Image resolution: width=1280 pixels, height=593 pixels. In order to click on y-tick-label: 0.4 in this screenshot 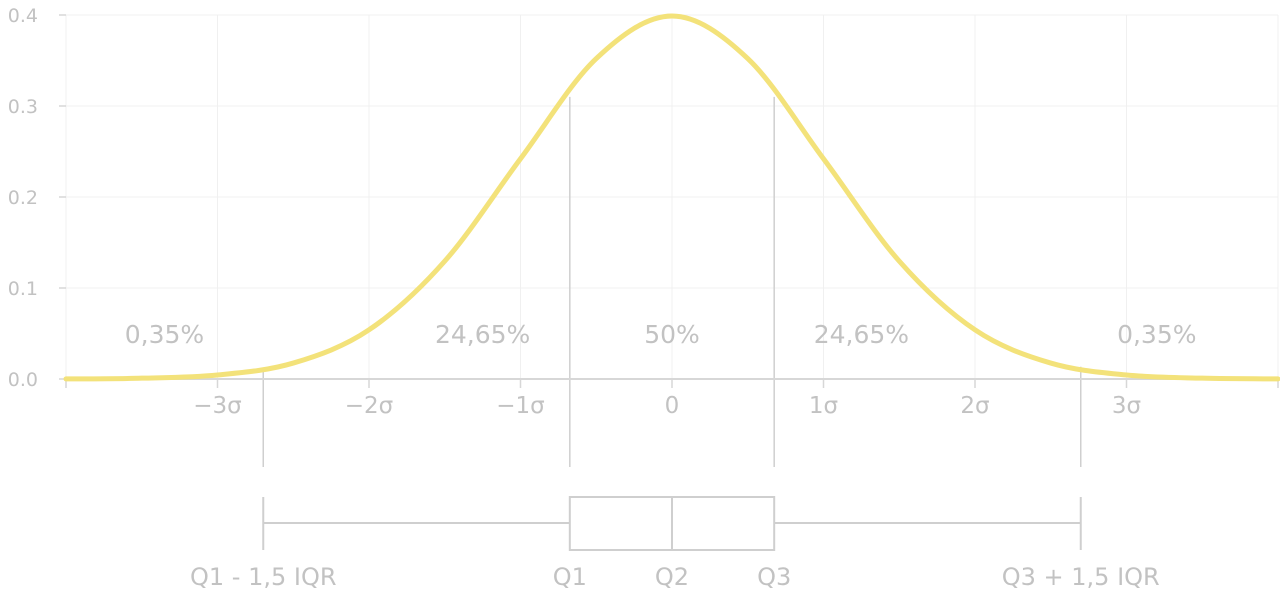, I will do `click(23, 16)`.